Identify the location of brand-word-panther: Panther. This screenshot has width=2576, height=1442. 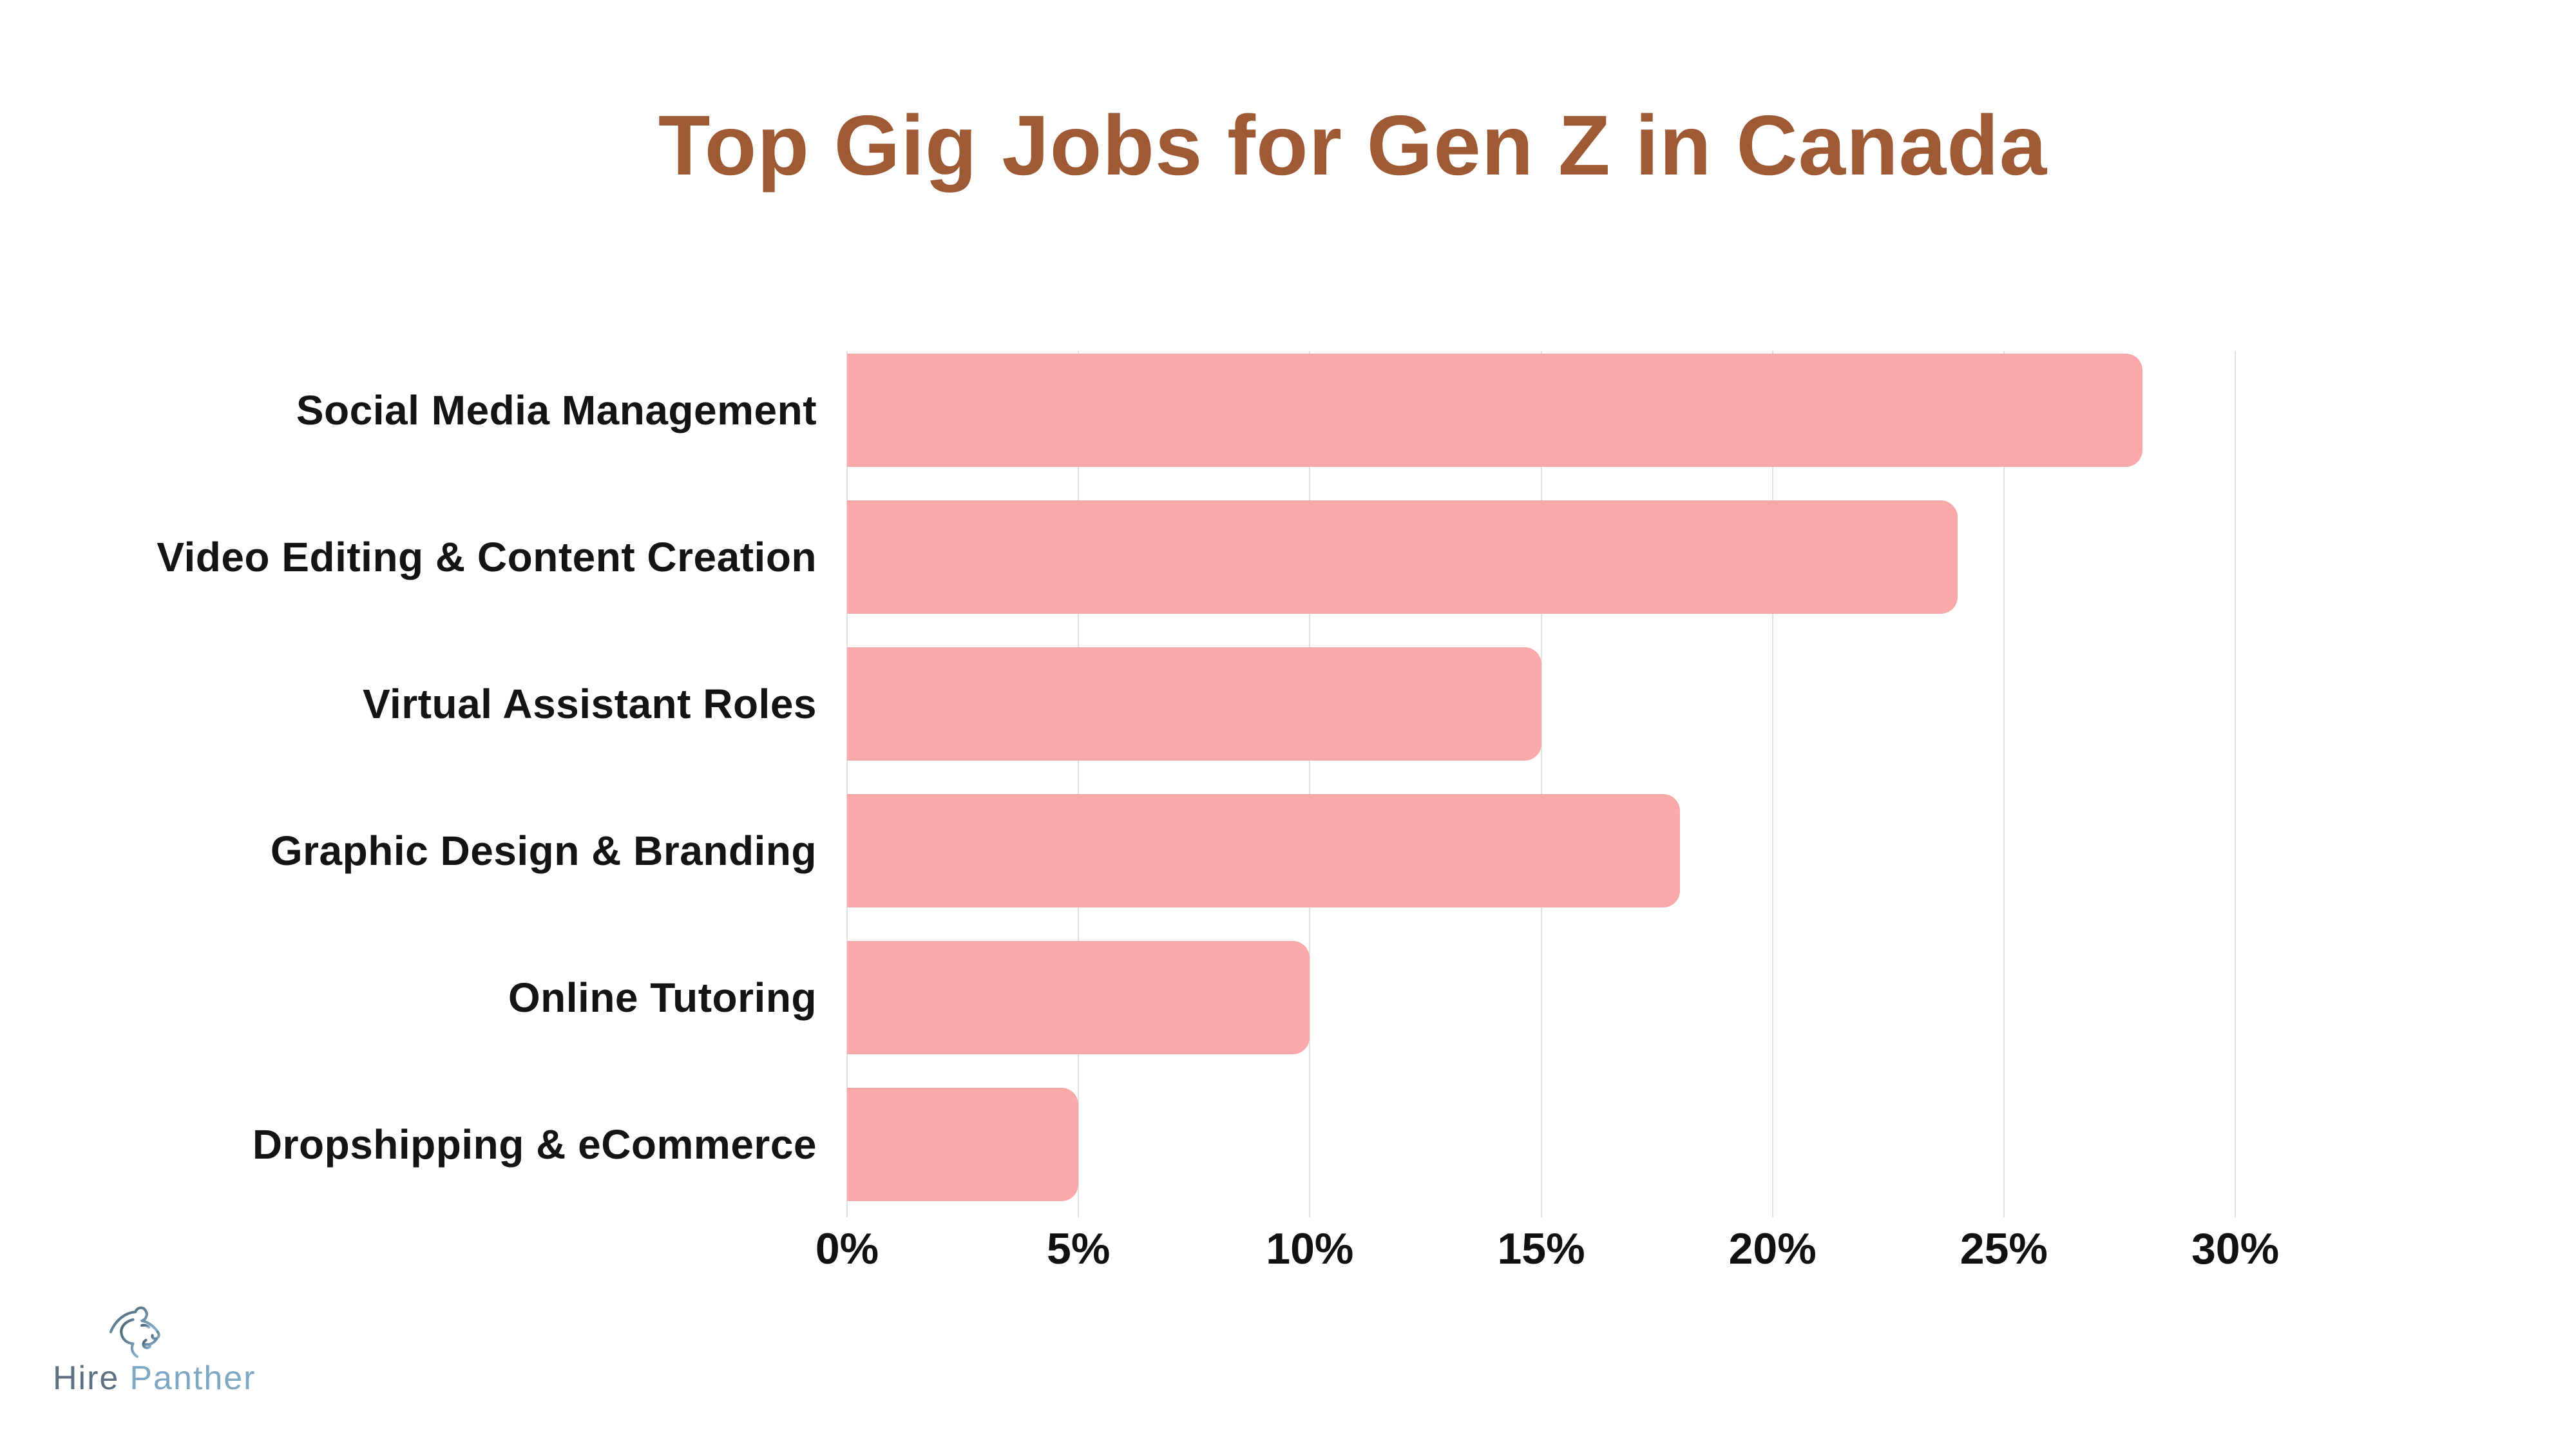
(192, 1378).